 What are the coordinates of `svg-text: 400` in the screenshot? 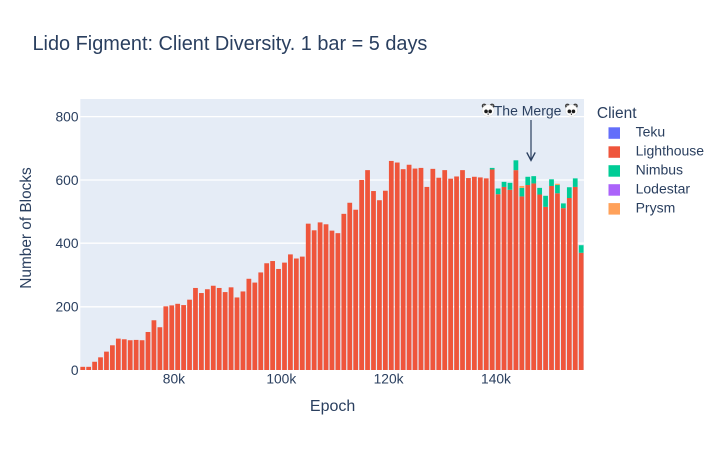 It's located at (66, 243).